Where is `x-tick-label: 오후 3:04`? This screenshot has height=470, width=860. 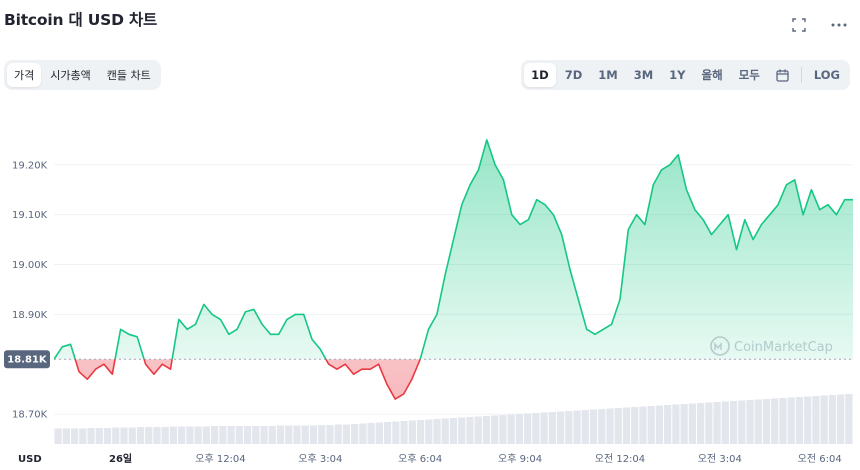
x-tick-label: 오후 3:04 is located at coordinates (320, 459).